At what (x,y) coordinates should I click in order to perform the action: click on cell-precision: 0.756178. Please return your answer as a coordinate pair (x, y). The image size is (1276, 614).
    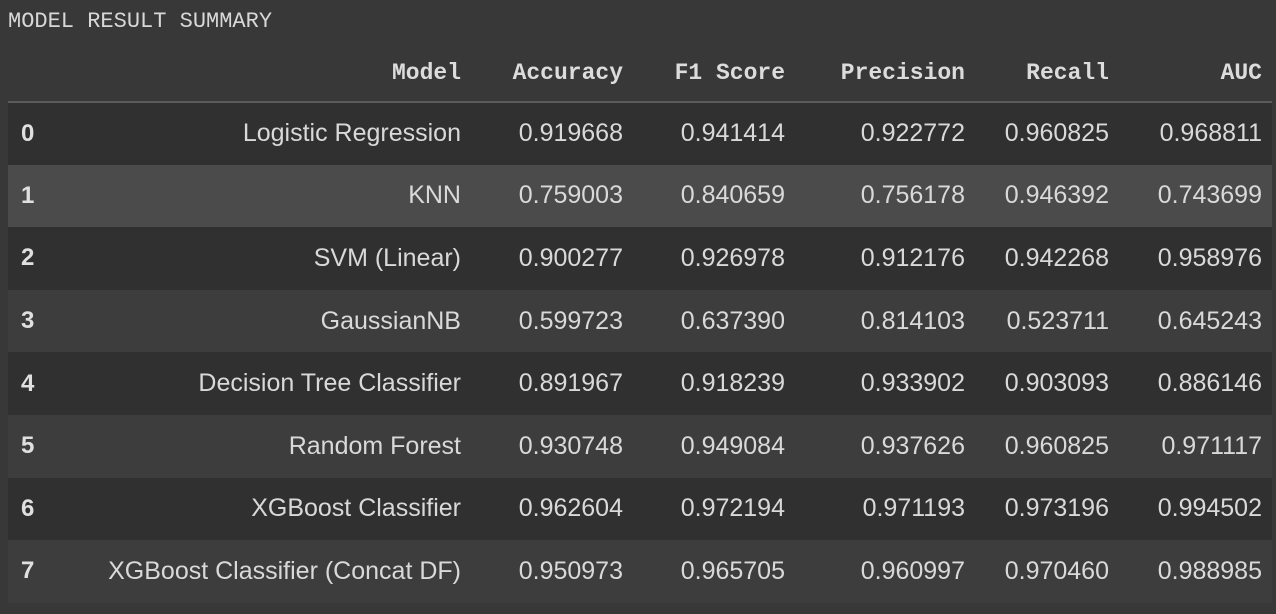
    Looking at the image, I should click on (912, 195).